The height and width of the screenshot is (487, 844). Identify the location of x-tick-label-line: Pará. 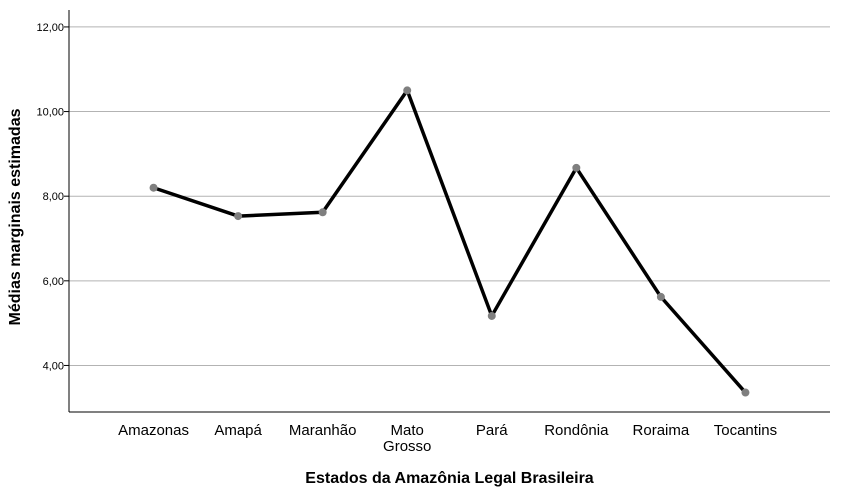
(492, 430).